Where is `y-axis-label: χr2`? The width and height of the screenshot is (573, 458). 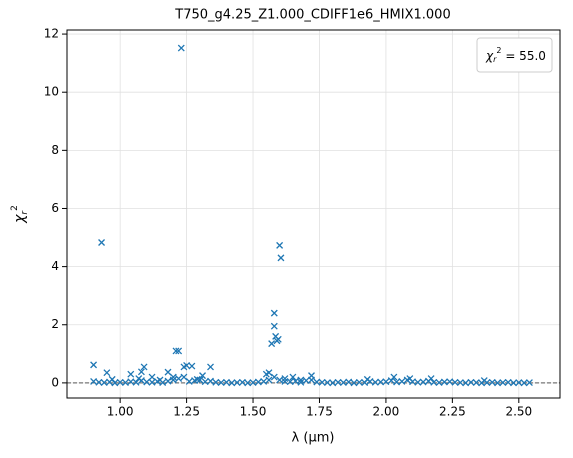
y-axis-label: χr2 is located at coordinates (20, 214).